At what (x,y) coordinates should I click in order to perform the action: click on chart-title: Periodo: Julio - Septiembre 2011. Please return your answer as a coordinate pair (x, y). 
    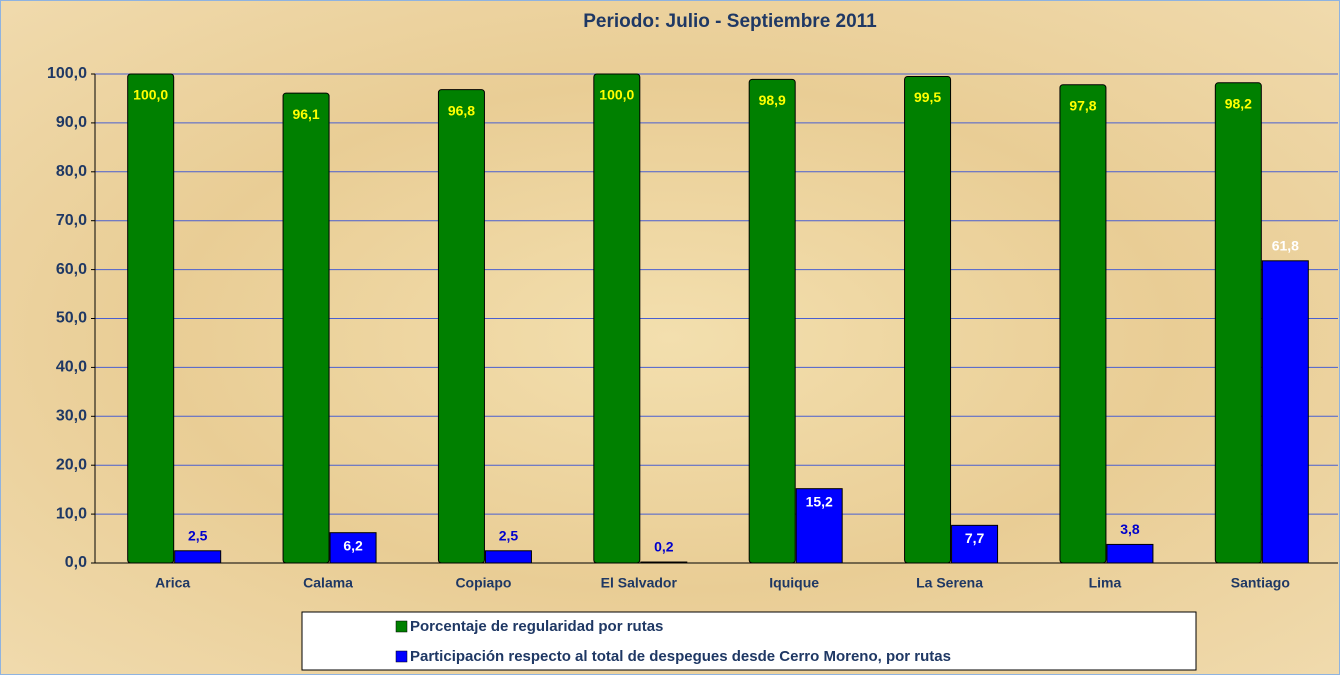
    Looking at the image, I should click on (730, 21).